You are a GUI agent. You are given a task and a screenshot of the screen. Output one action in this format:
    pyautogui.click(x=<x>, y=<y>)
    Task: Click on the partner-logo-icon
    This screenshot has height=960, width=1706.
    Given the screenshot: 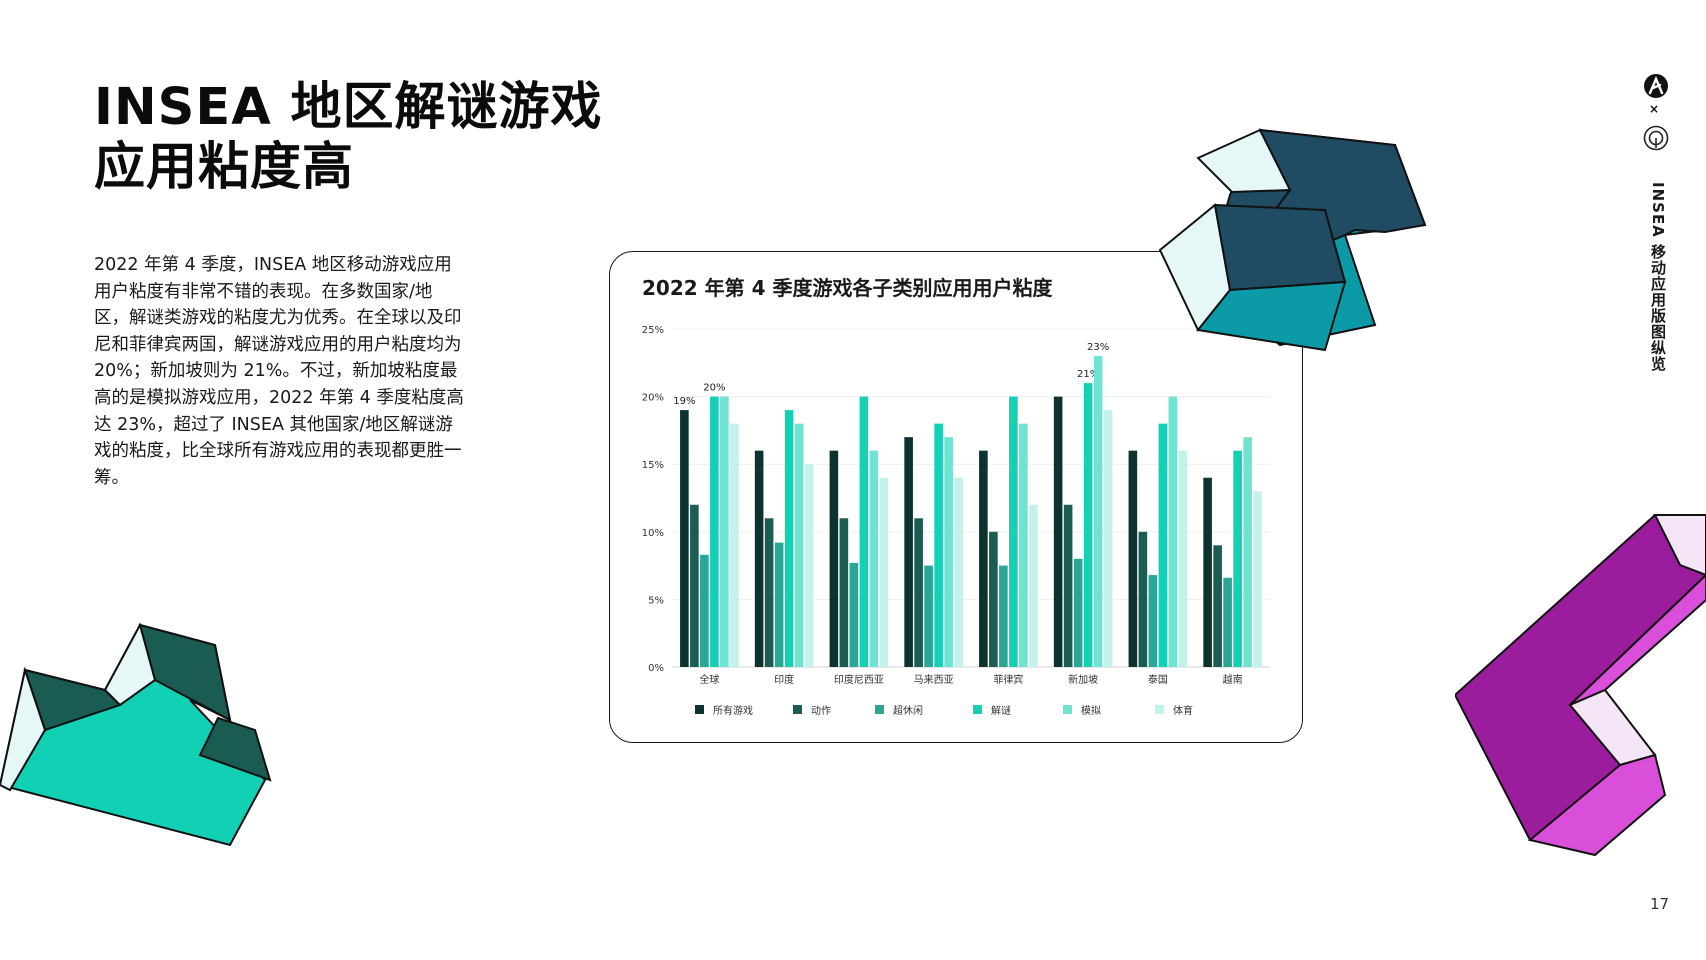 What is the action you would take?
    pyautogui.click(x=1656, y=138)
    